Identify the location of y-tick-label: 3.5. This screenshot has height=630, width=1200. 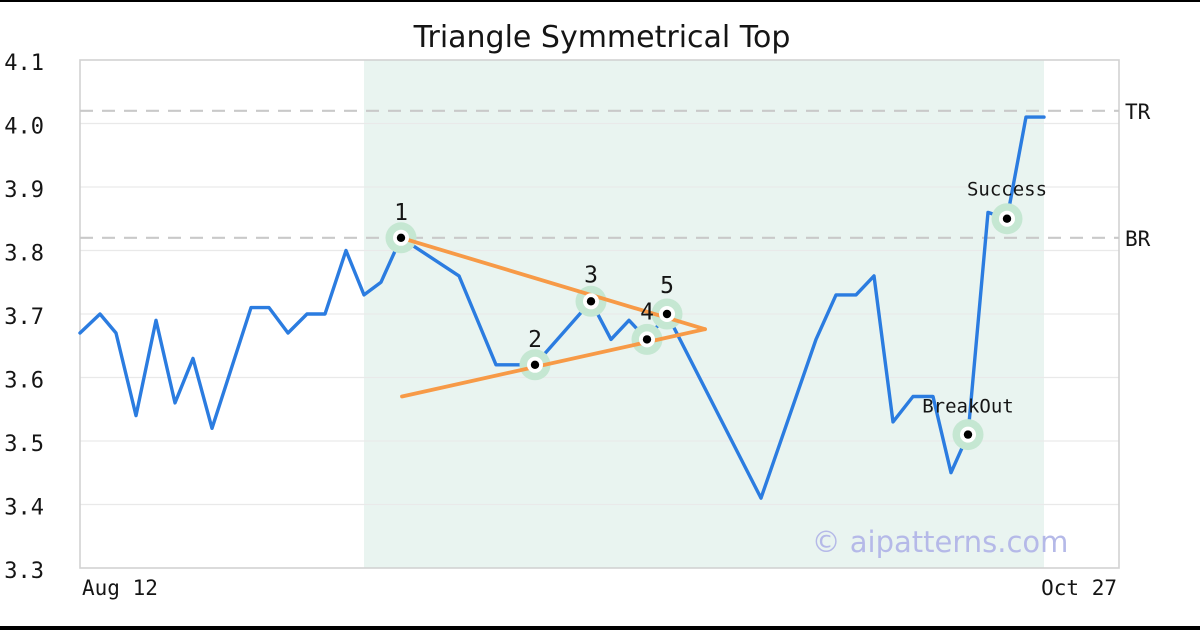
(24, 444).